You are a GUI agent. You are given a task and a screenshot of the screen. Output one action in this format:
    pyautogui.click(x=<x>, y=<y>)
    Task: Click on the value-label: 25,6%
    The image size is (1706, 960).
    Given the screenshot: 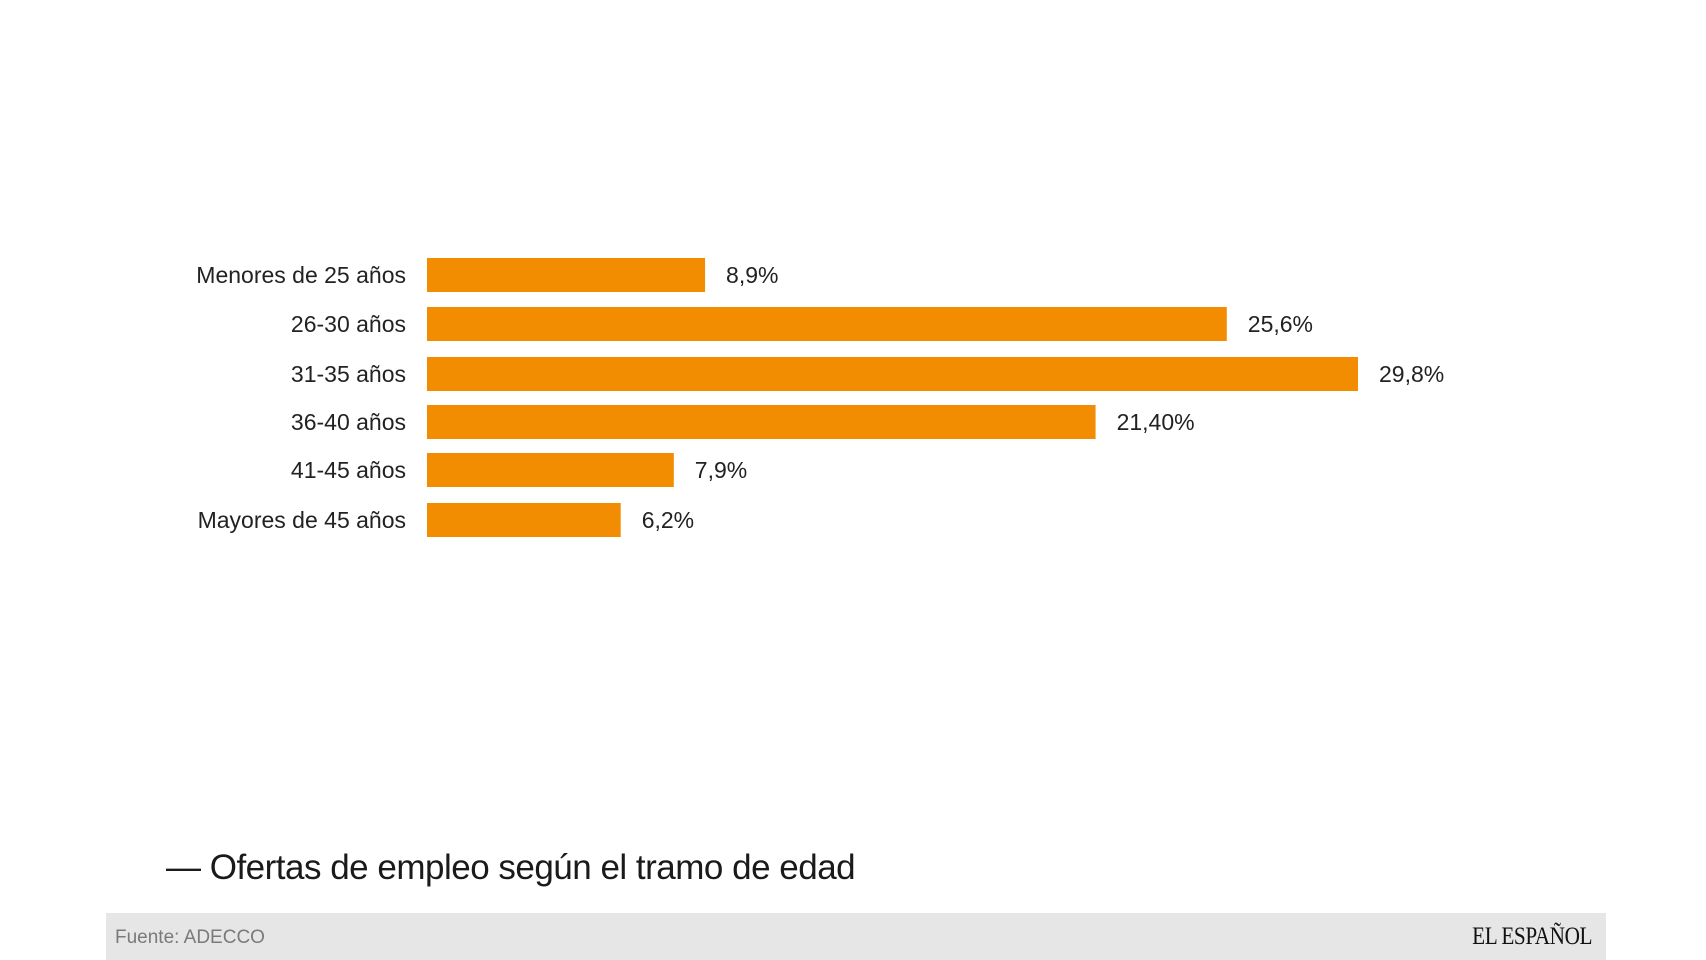 What is the action you would take?
    pyautogui.click(x=1280, y=324)
    